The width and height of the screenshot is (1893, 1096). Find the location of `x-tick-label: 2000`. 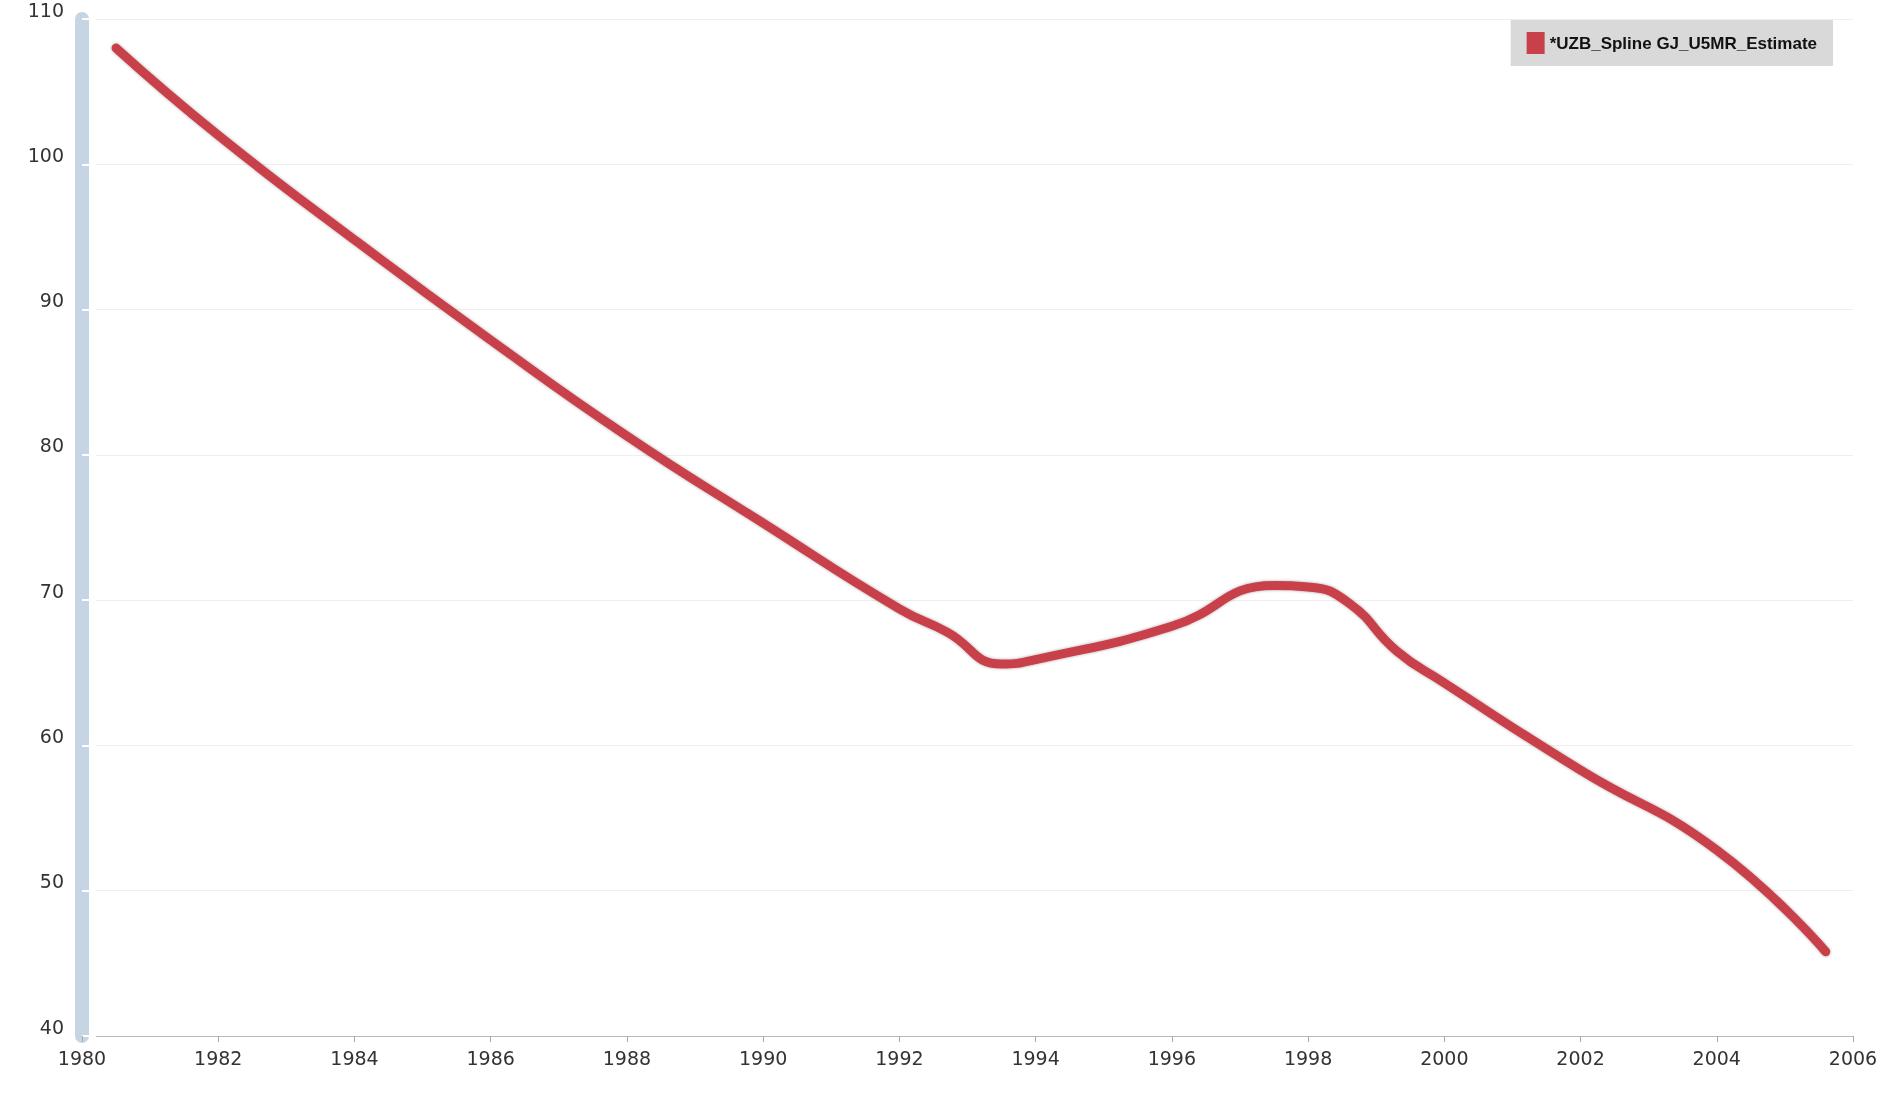

x-tick-label: 2000 is located at coordinates (1444, 1057).